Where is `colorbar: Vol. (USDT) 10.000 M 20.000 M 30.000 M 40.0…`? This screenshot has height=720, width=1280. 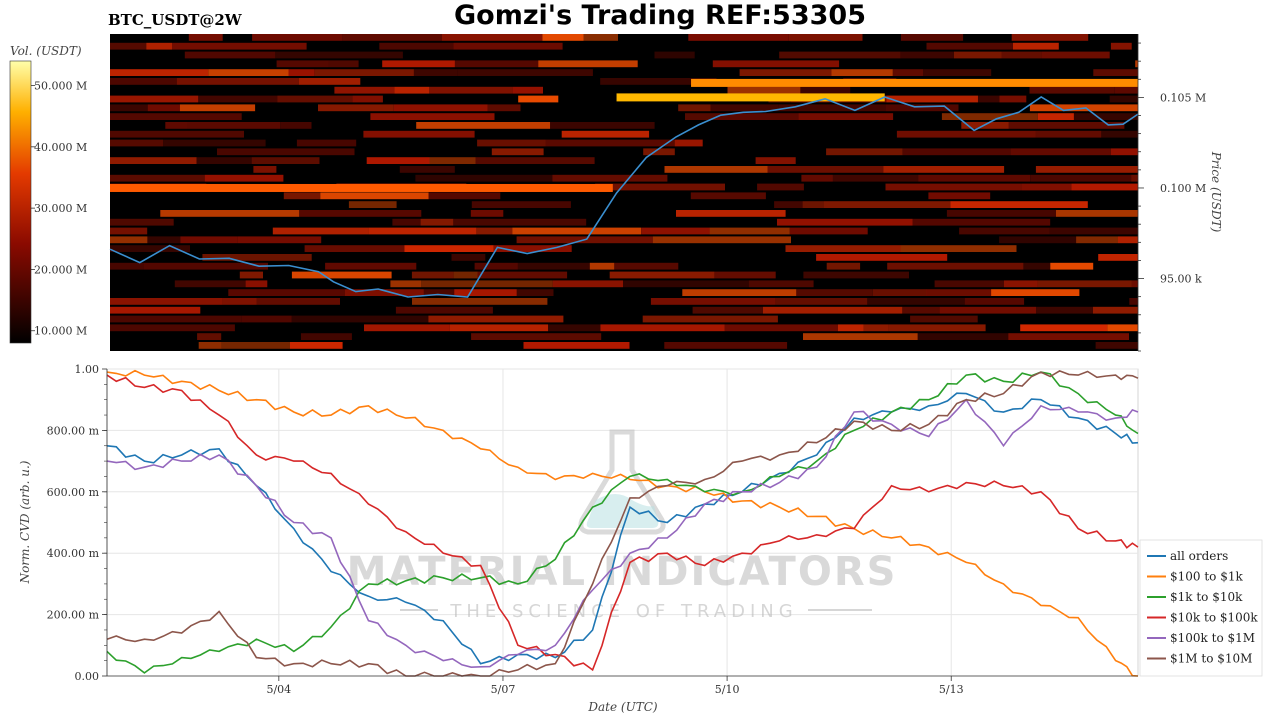 colorbar: Vol. (USDT) 10.000 M 20.000 M 30.000 M 40.0… is located at coordinates (48, 194).